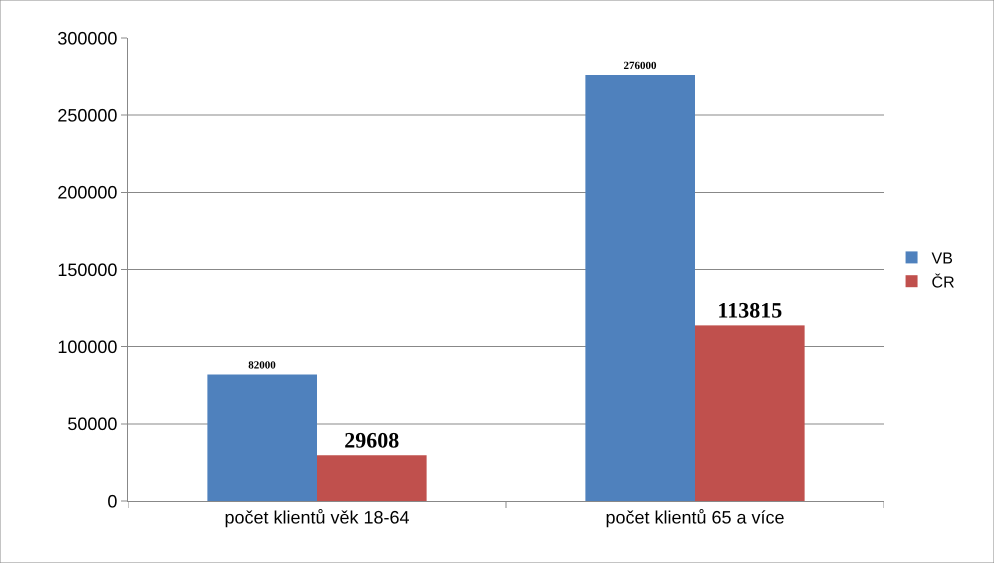 Image resolution: width=994 pixels, height=563 pixels. I want to click on data-label: 113815, so click(749, 309).